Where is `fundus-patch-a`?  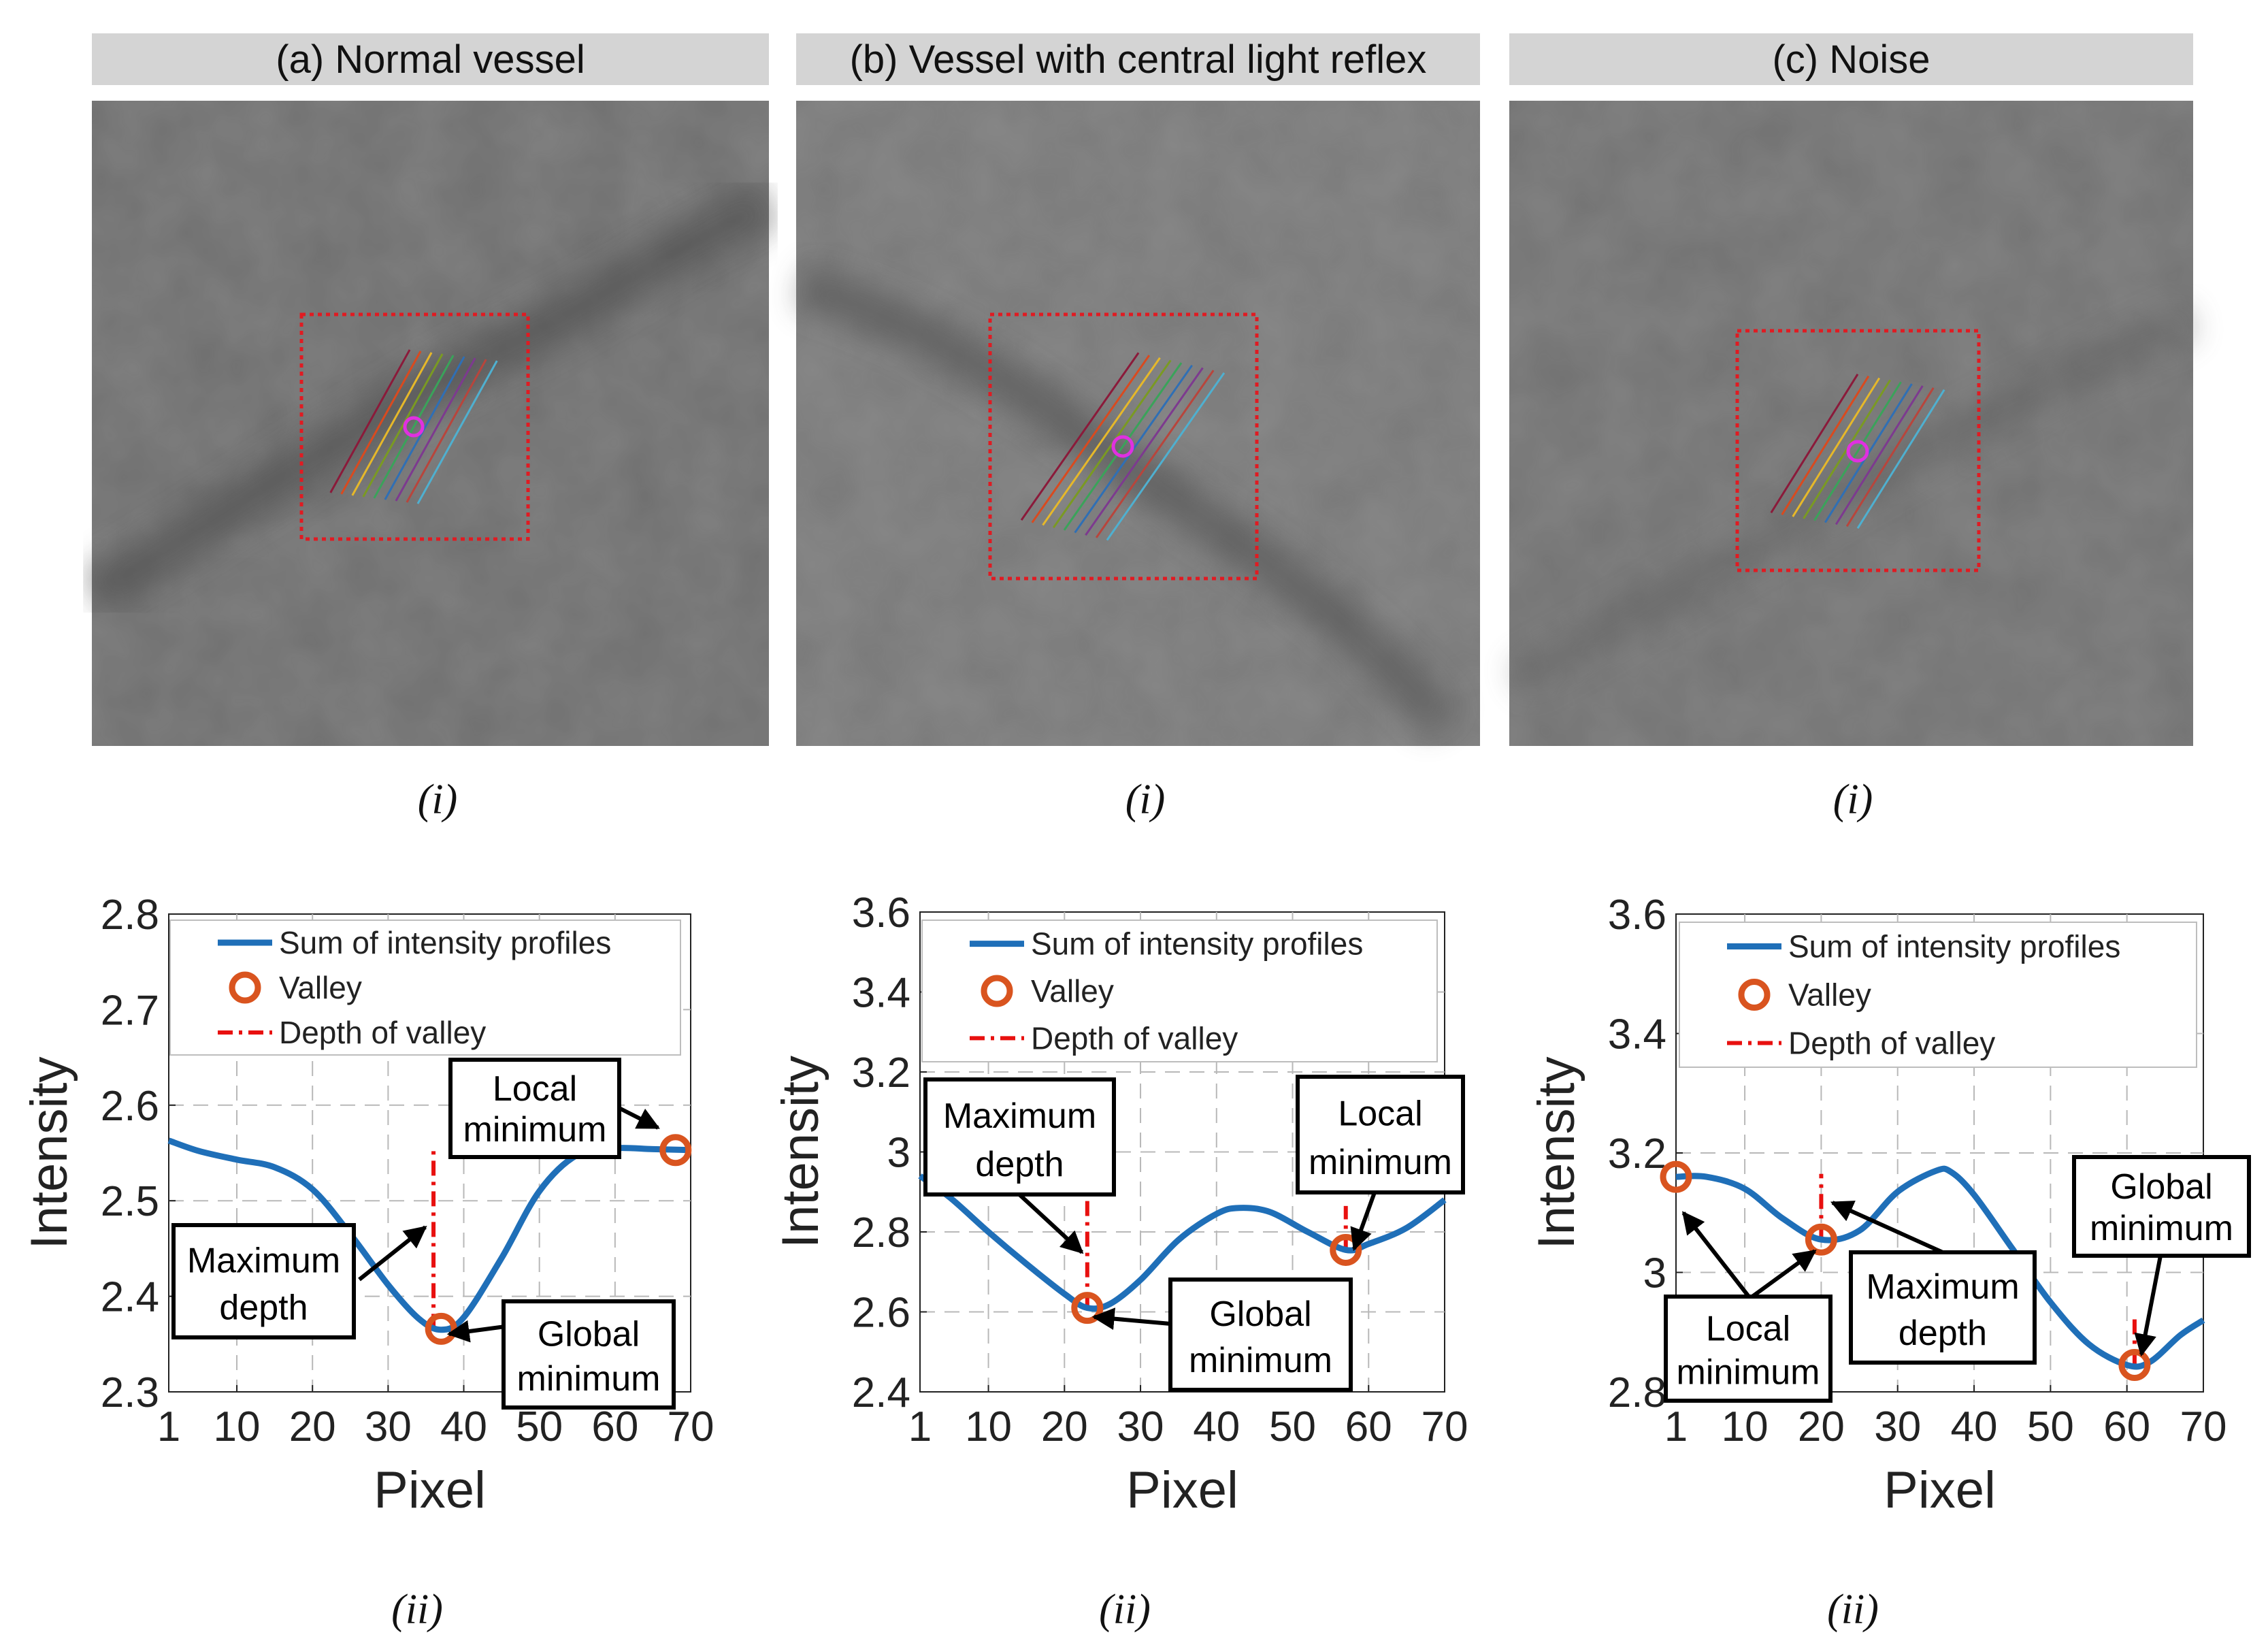 fundus-patch-a is located at coordinates (430, 423).